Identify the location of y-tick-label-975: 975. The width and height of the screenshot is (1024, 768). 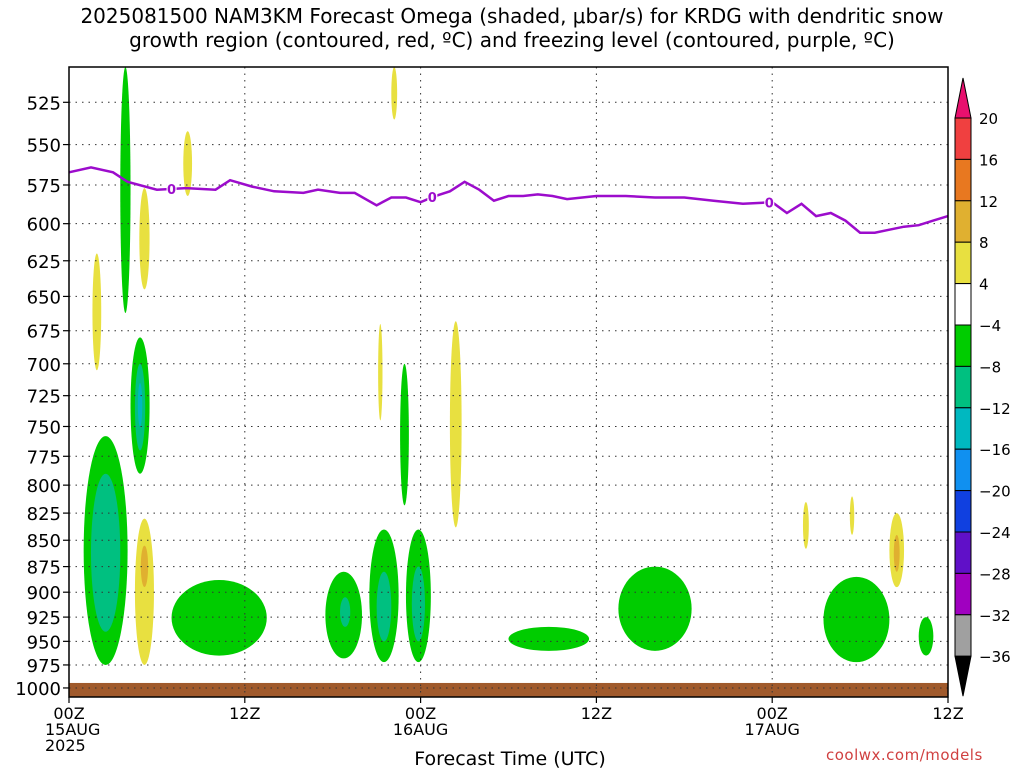
(44, 666).